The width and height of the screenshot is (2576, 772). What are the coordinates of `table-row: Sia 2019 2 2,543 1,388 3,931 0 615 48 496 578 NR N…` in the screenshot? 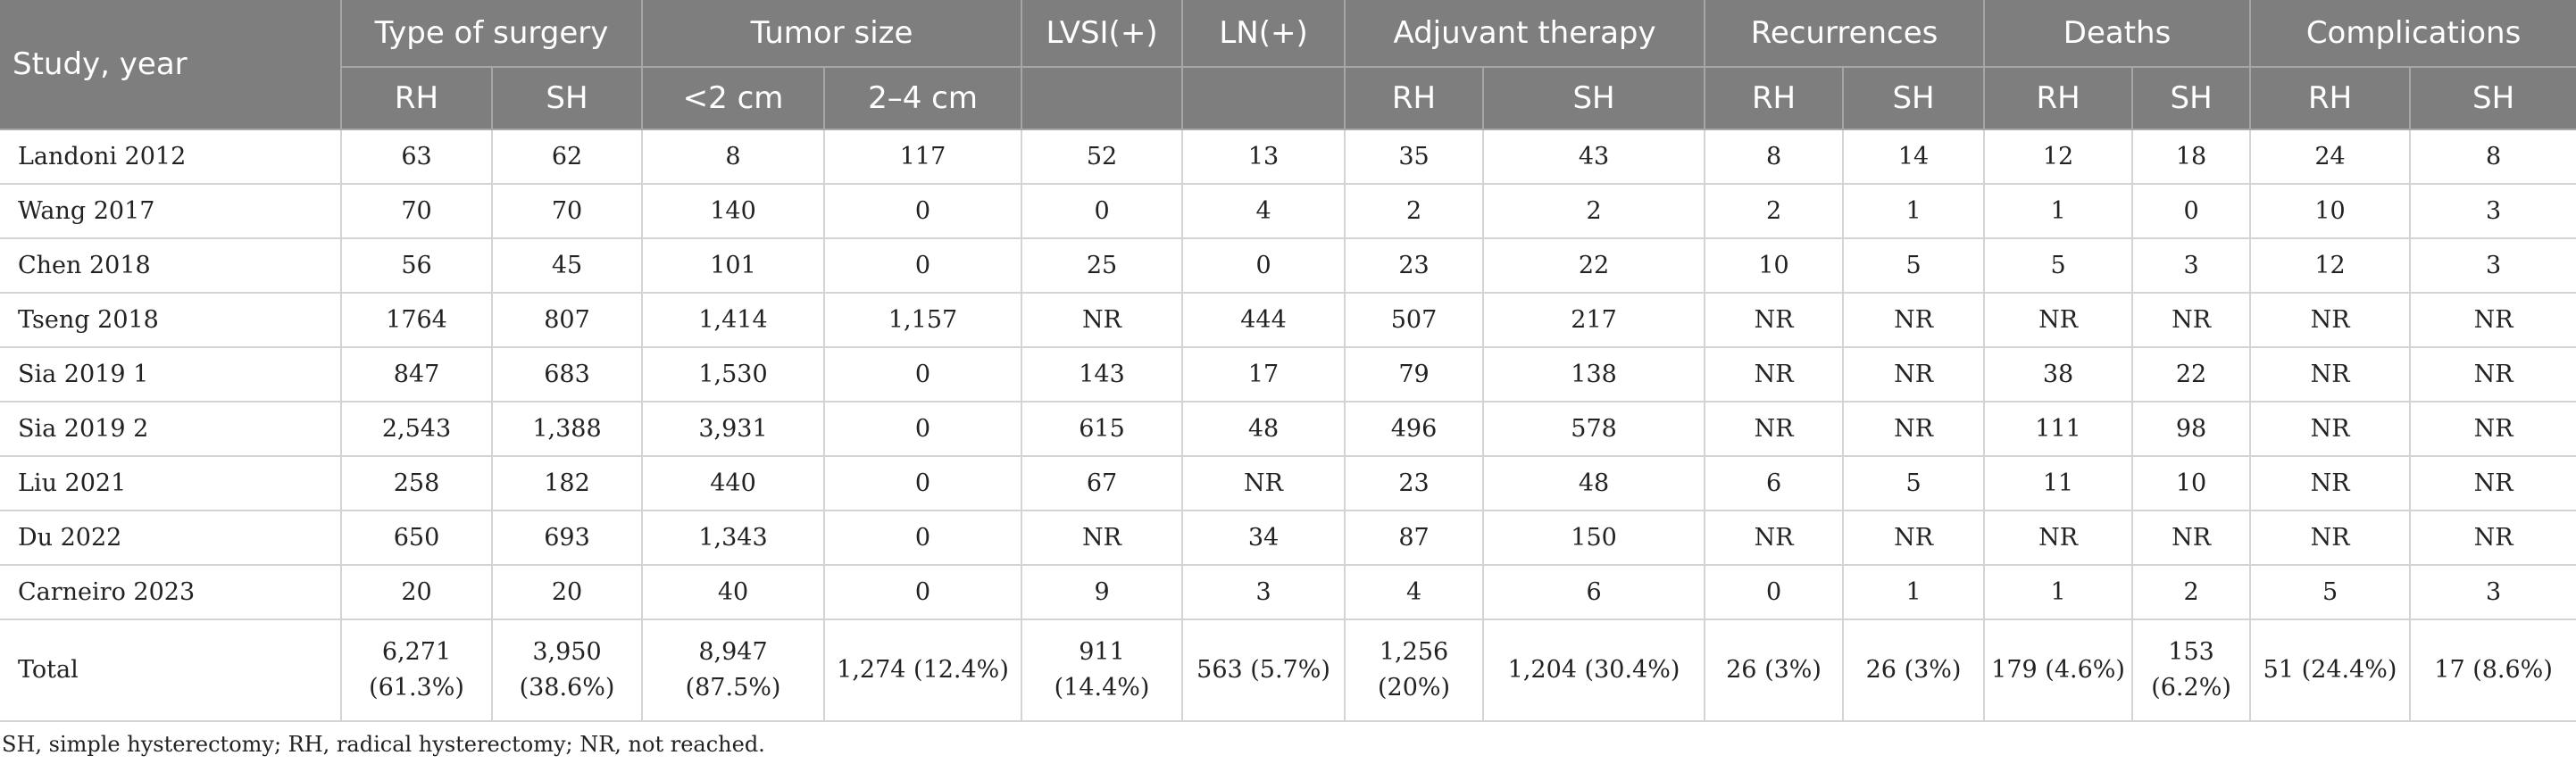 It's located at (1288, 429).